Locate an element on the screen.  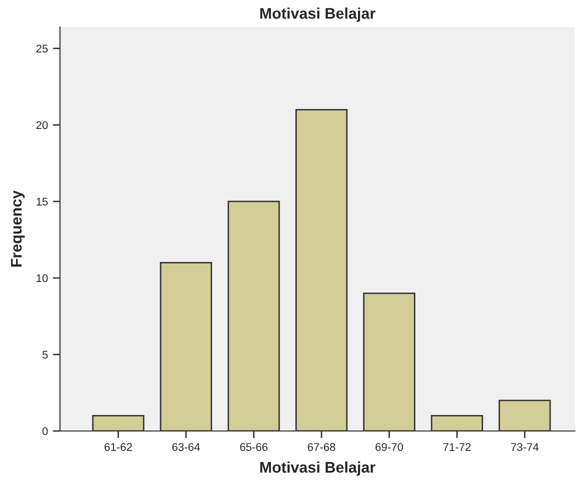
y-tick-label: 10 is located at coordinates (42, 278).